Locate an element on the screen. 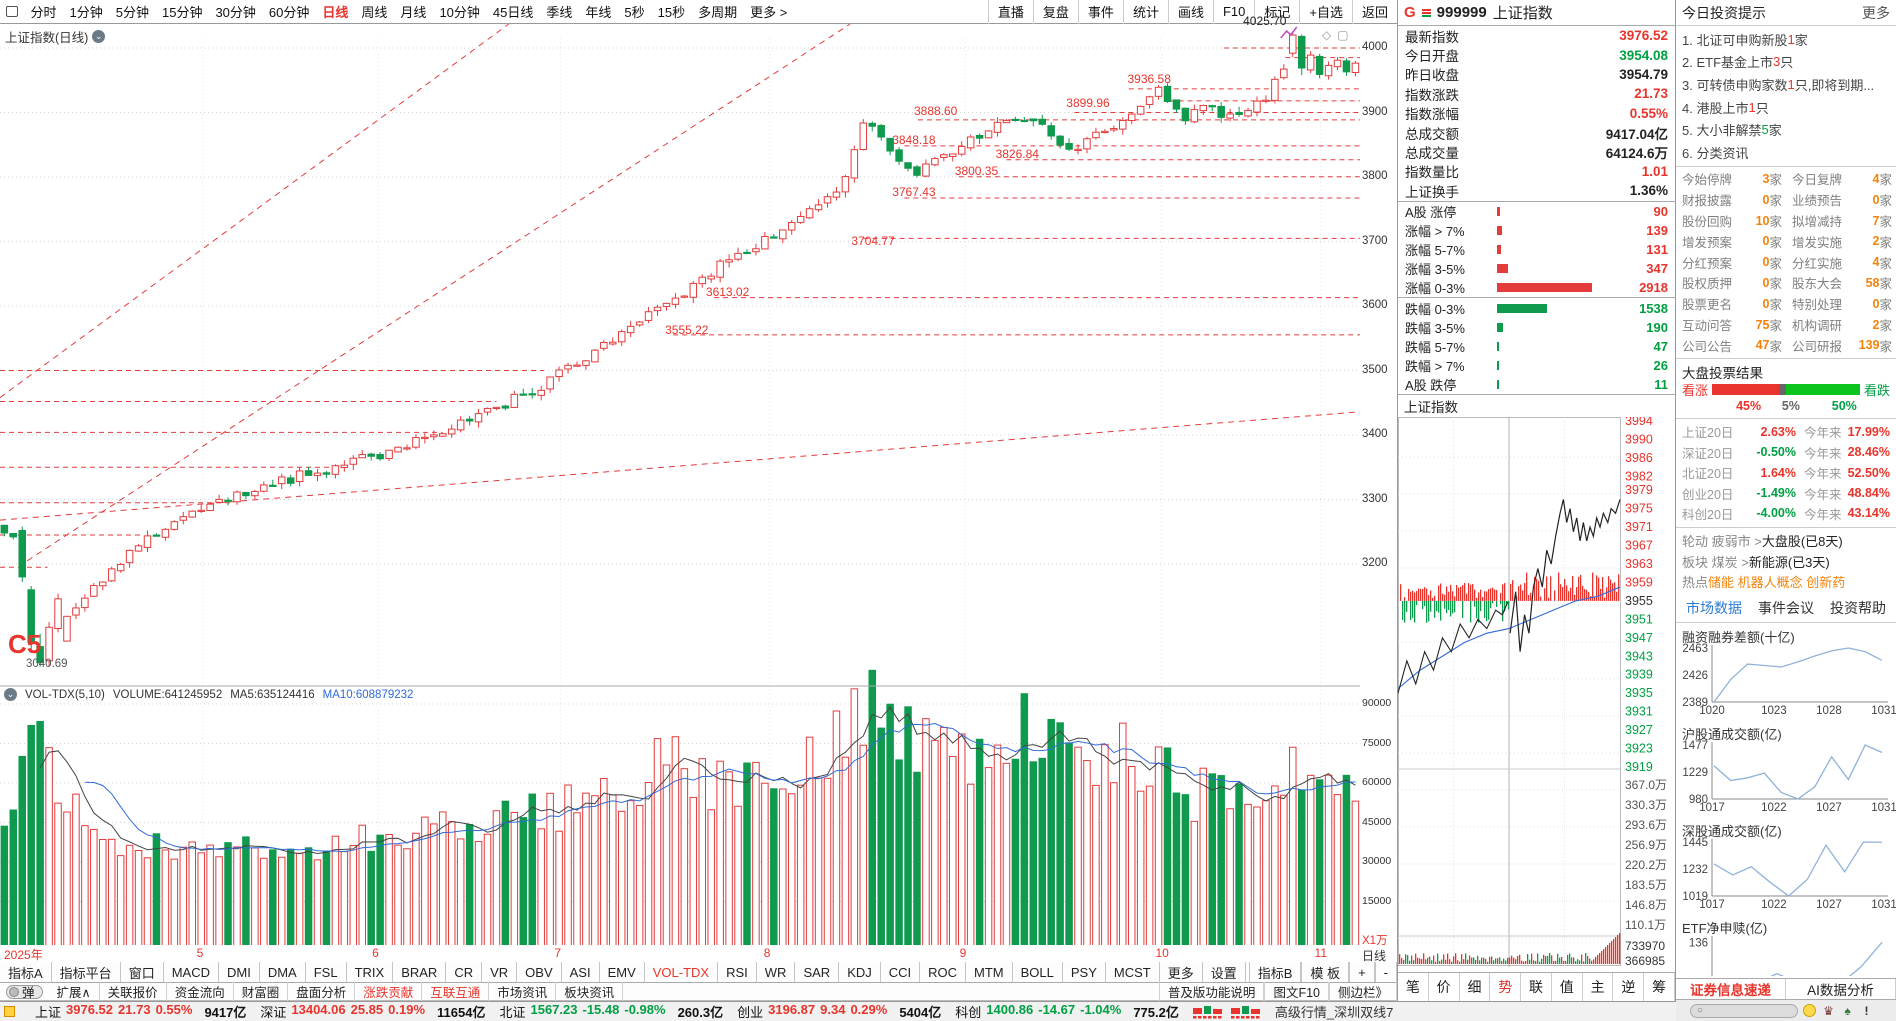 Image resolution: width=1896 pixels, height=1021 pixels. tool-item-F10: F10 is located at coordinates (1233, 12).